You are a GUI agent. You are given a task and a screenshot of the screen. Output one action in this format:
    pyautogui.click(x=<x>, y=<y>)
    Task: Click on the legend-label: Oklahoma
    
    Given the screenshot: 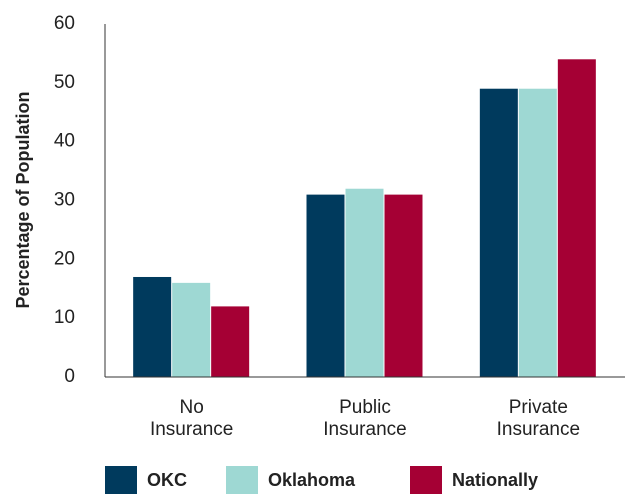 What is the action you would take?
    pyautogui.click(x=312, y=480)
    